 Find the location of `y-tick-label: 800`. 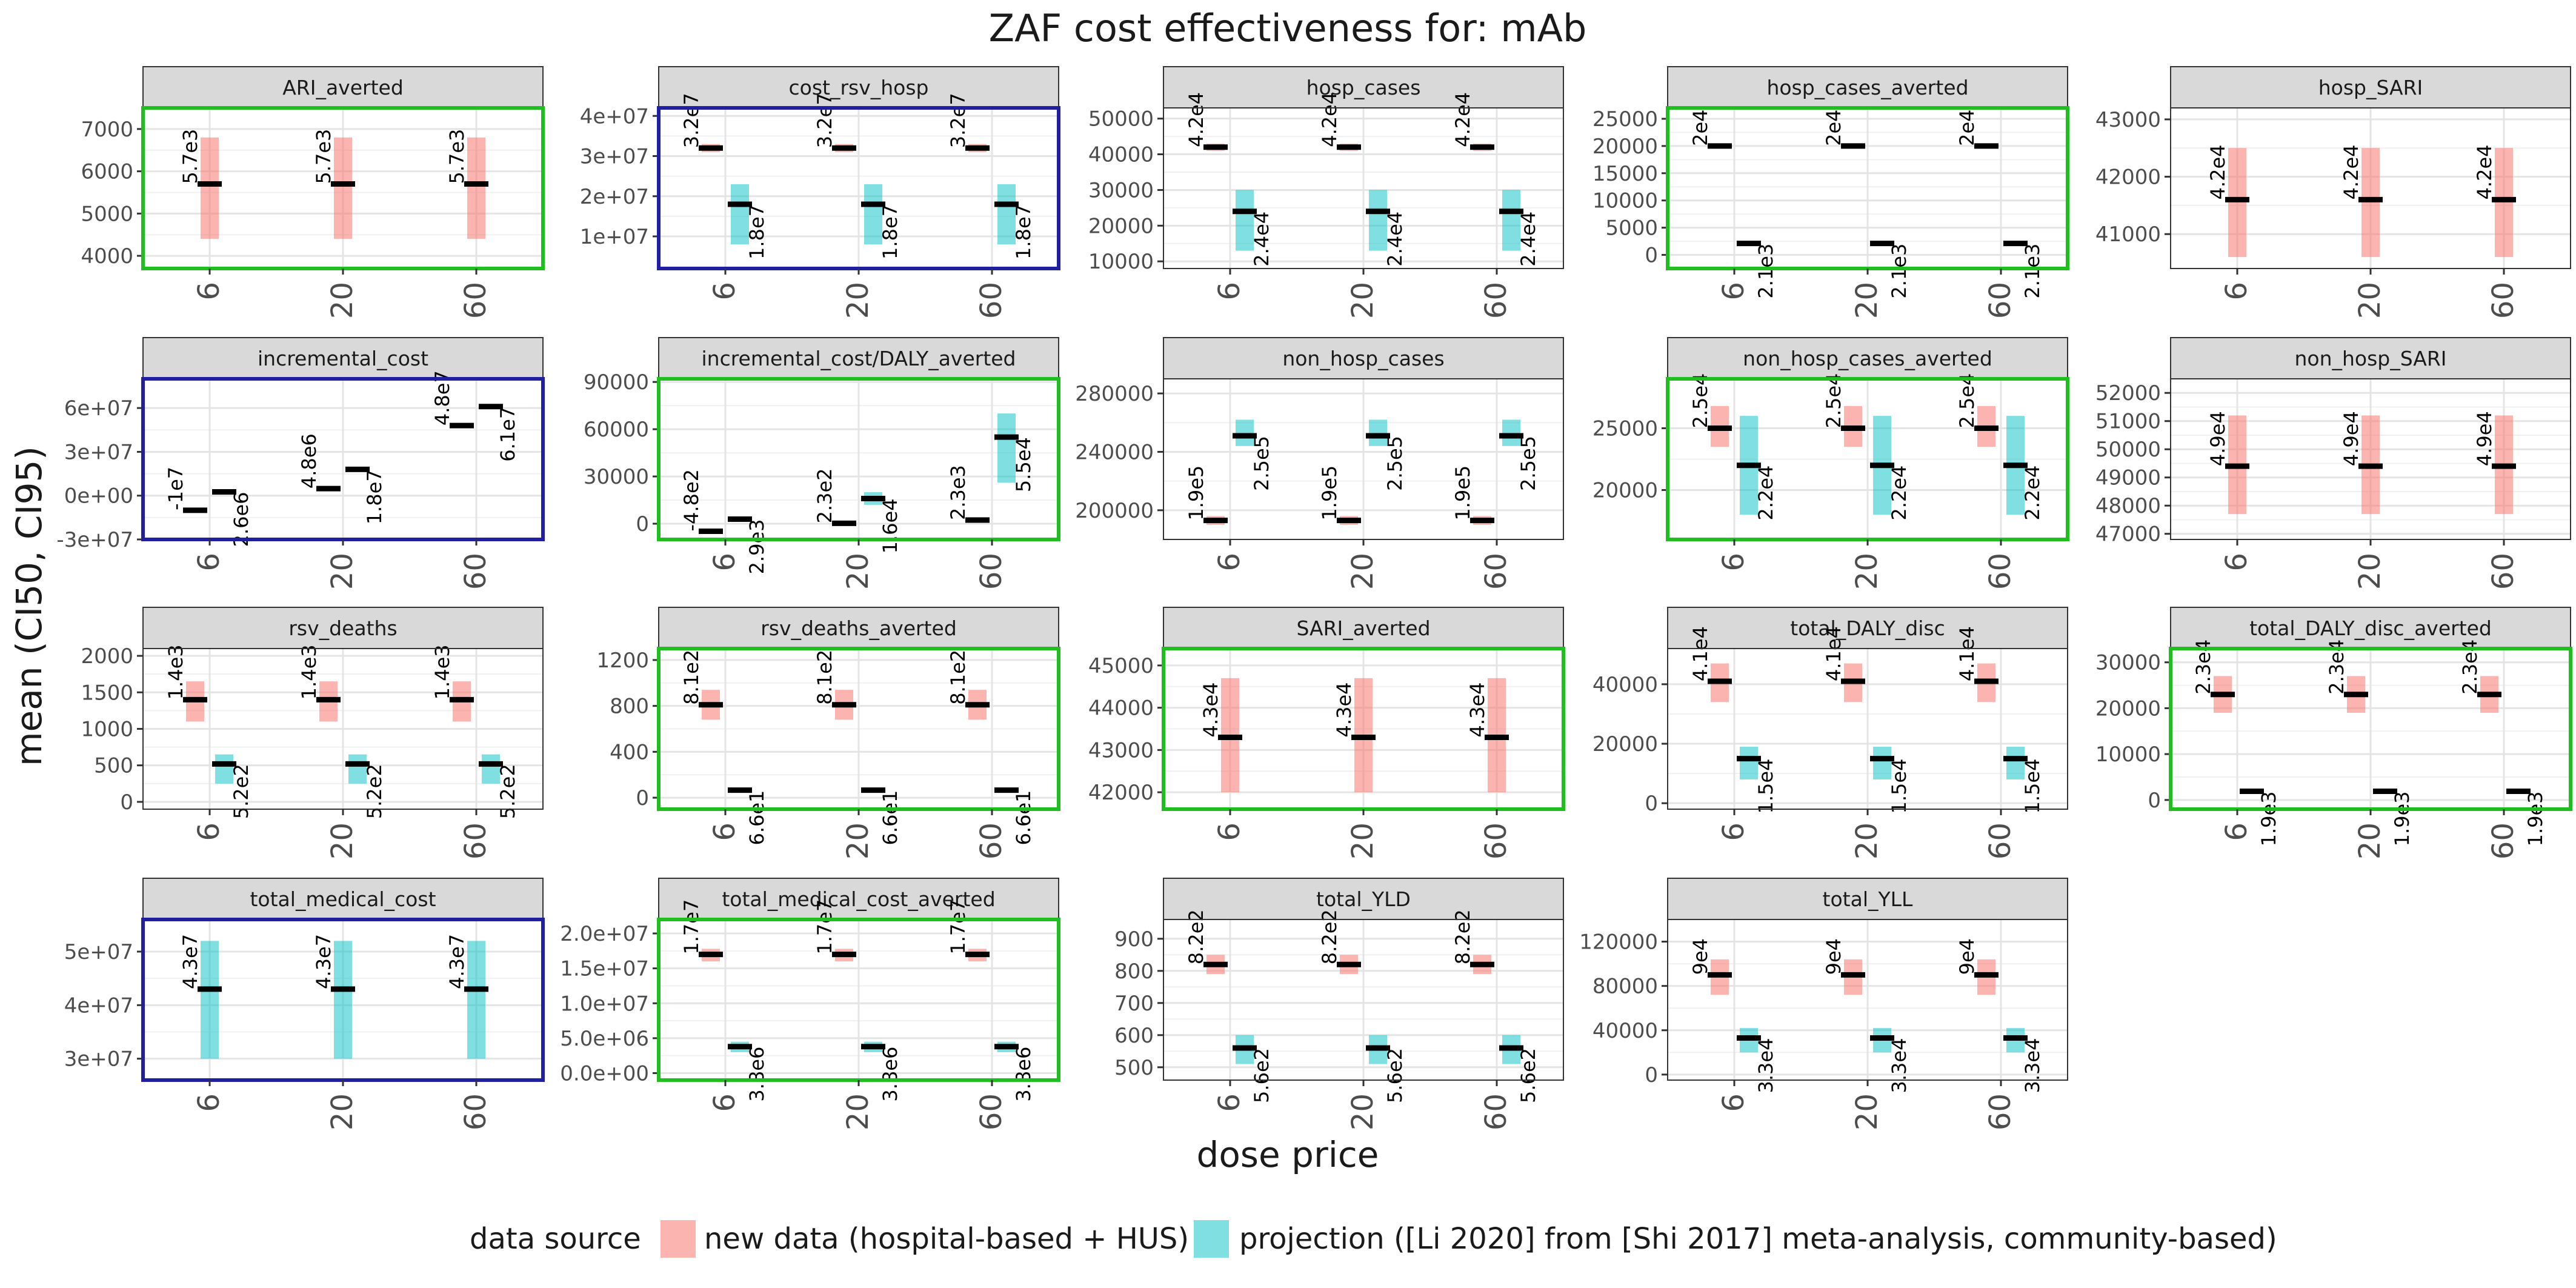

y-tick-label: 800 is located at coordinates (629, 707).